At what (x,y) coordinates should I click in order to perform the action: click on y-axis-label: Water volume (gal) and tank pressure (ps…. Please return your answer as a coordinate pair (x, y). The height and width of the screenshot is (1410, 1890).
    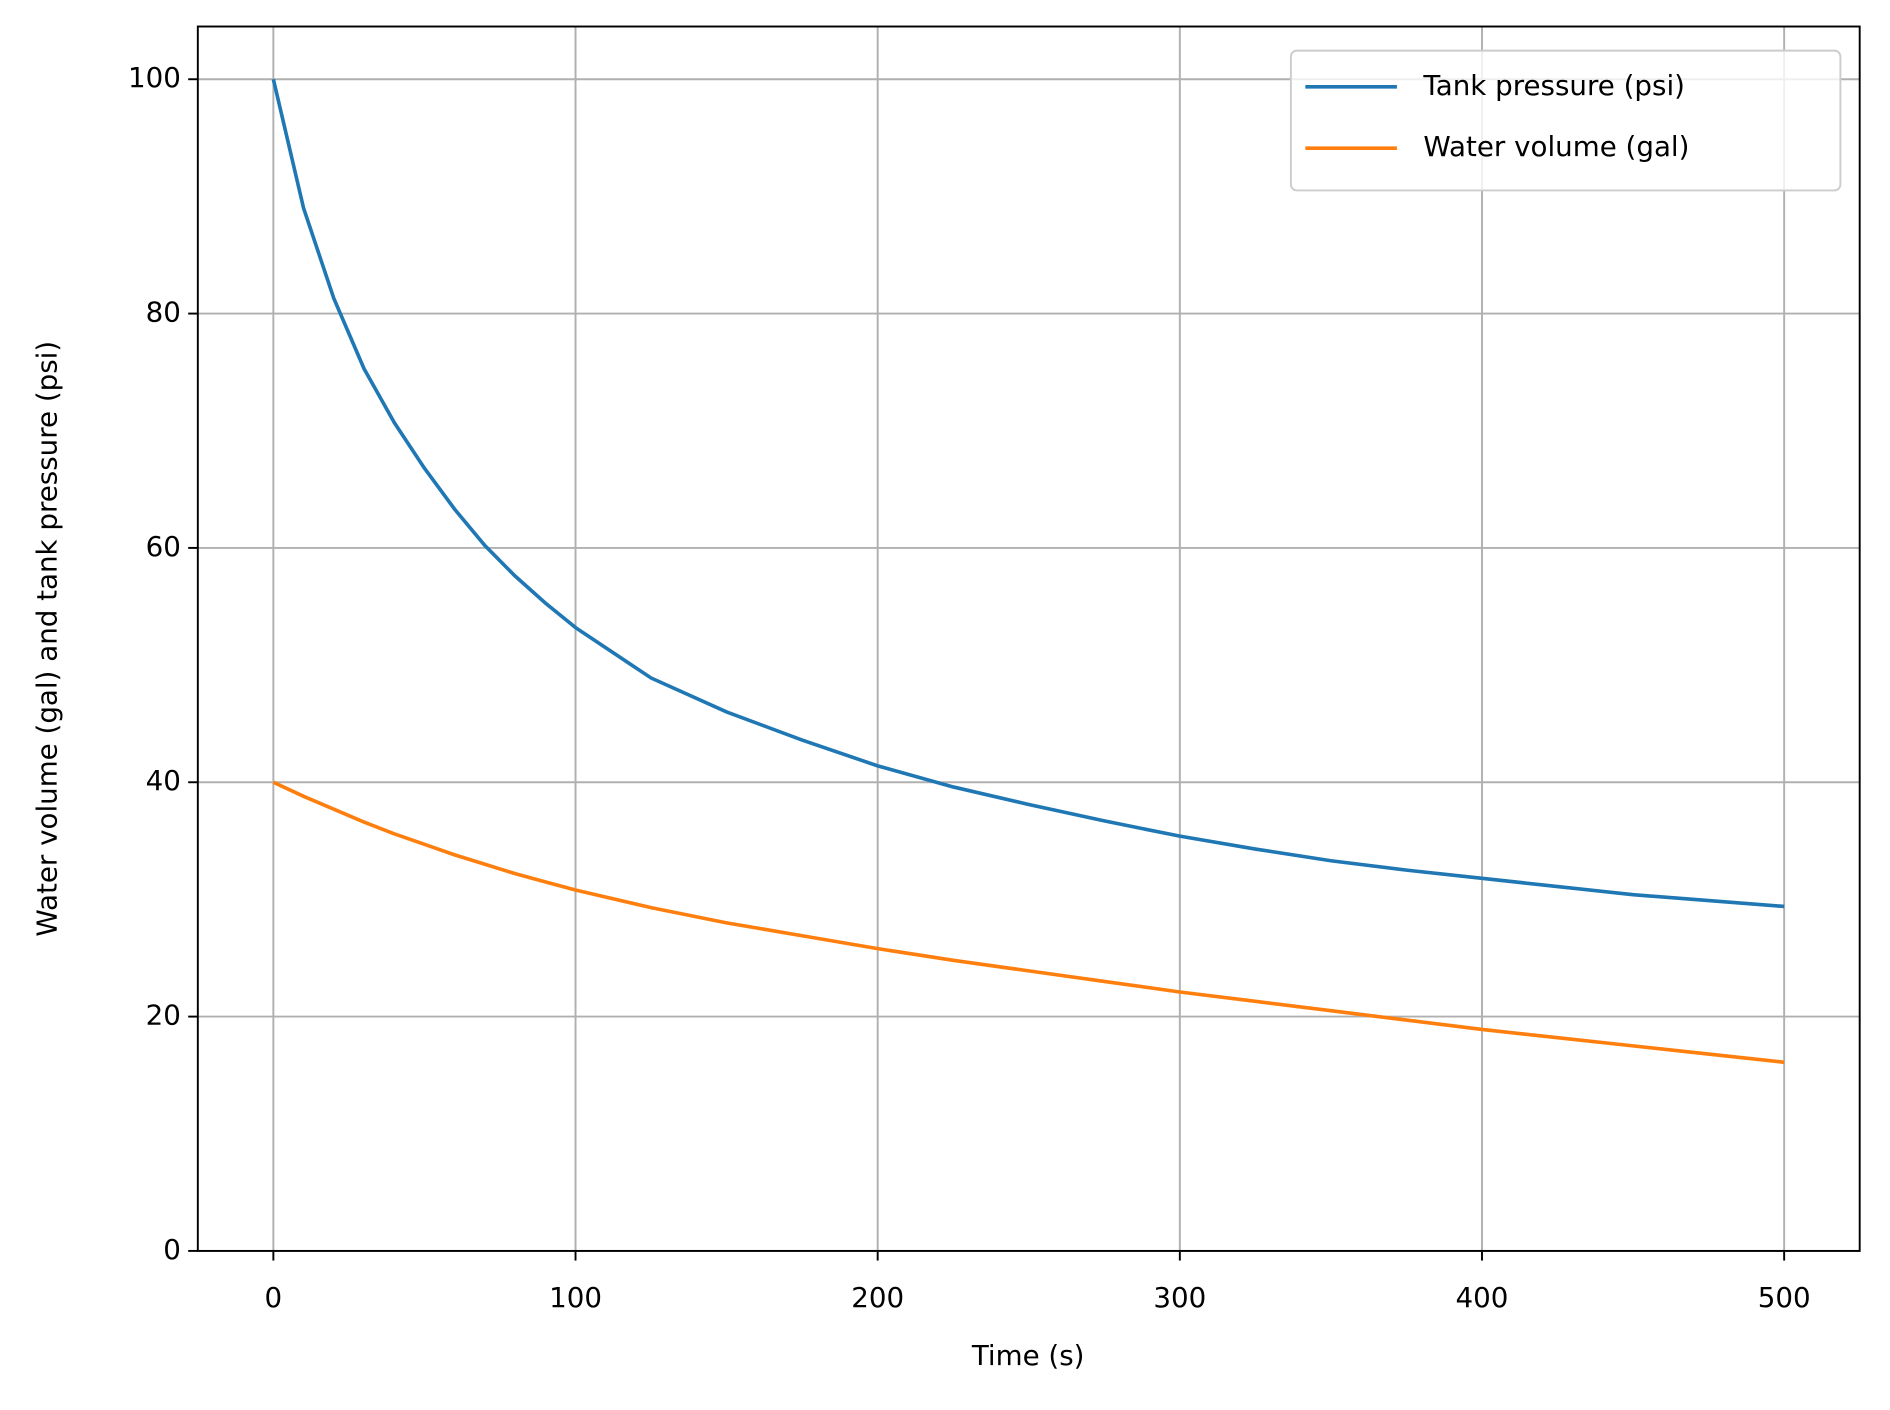
    Looking at the image, I should click on (46, 639).